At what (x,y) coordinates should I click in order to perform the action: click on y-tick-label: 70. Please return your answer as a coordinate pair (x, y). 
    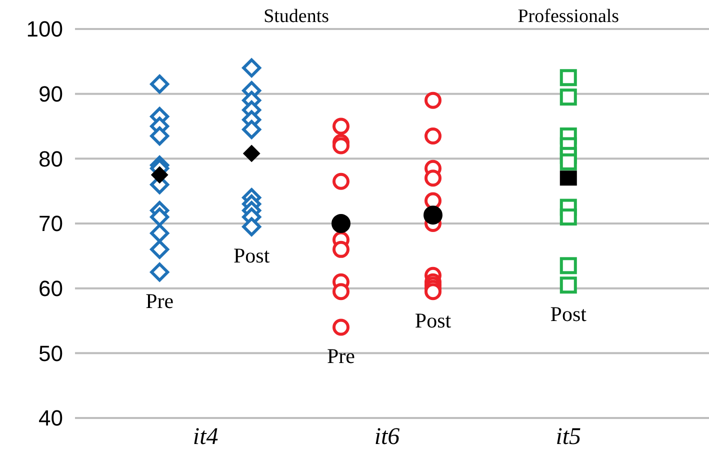
    Looking at the image, I should click on (50, 223).